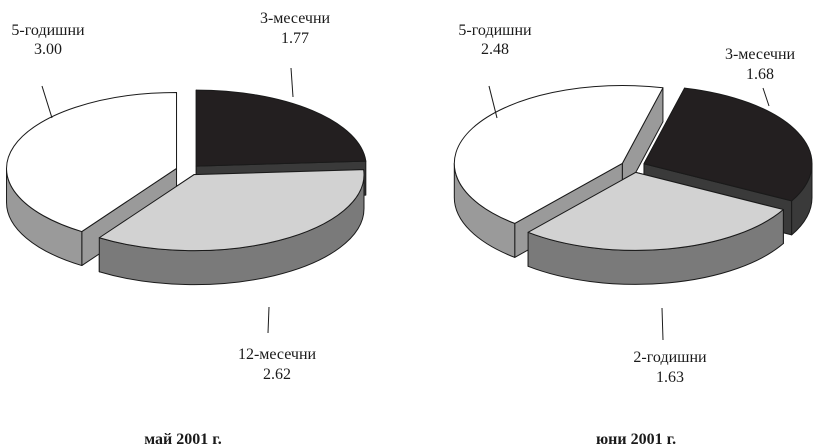  I want to click on slice-value-june-5y: 2.48, so click(495, 49).